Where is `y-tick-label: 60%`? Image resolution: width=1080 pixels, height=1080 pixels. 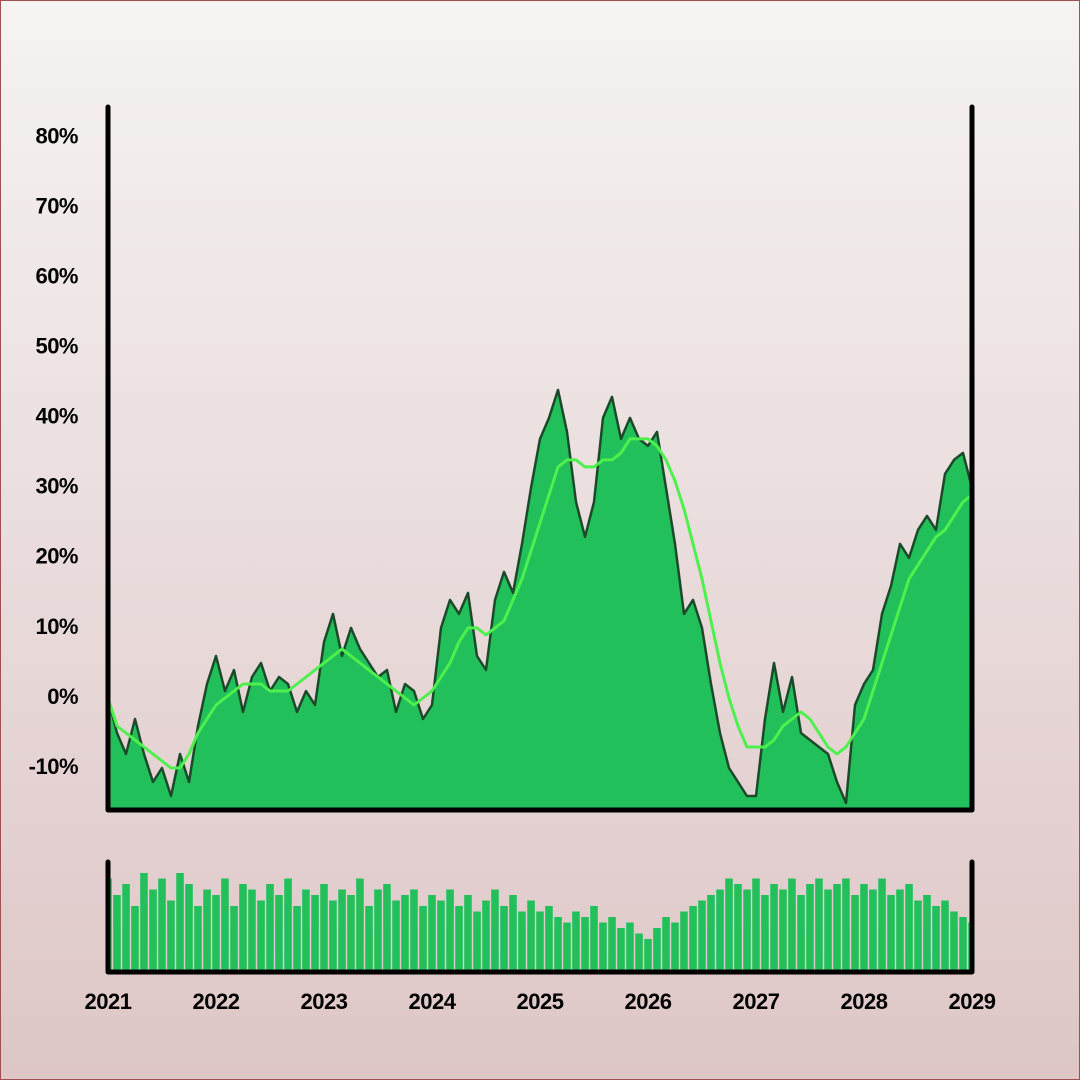
y-tick-label: 60% is located at coordinates (56, 276).